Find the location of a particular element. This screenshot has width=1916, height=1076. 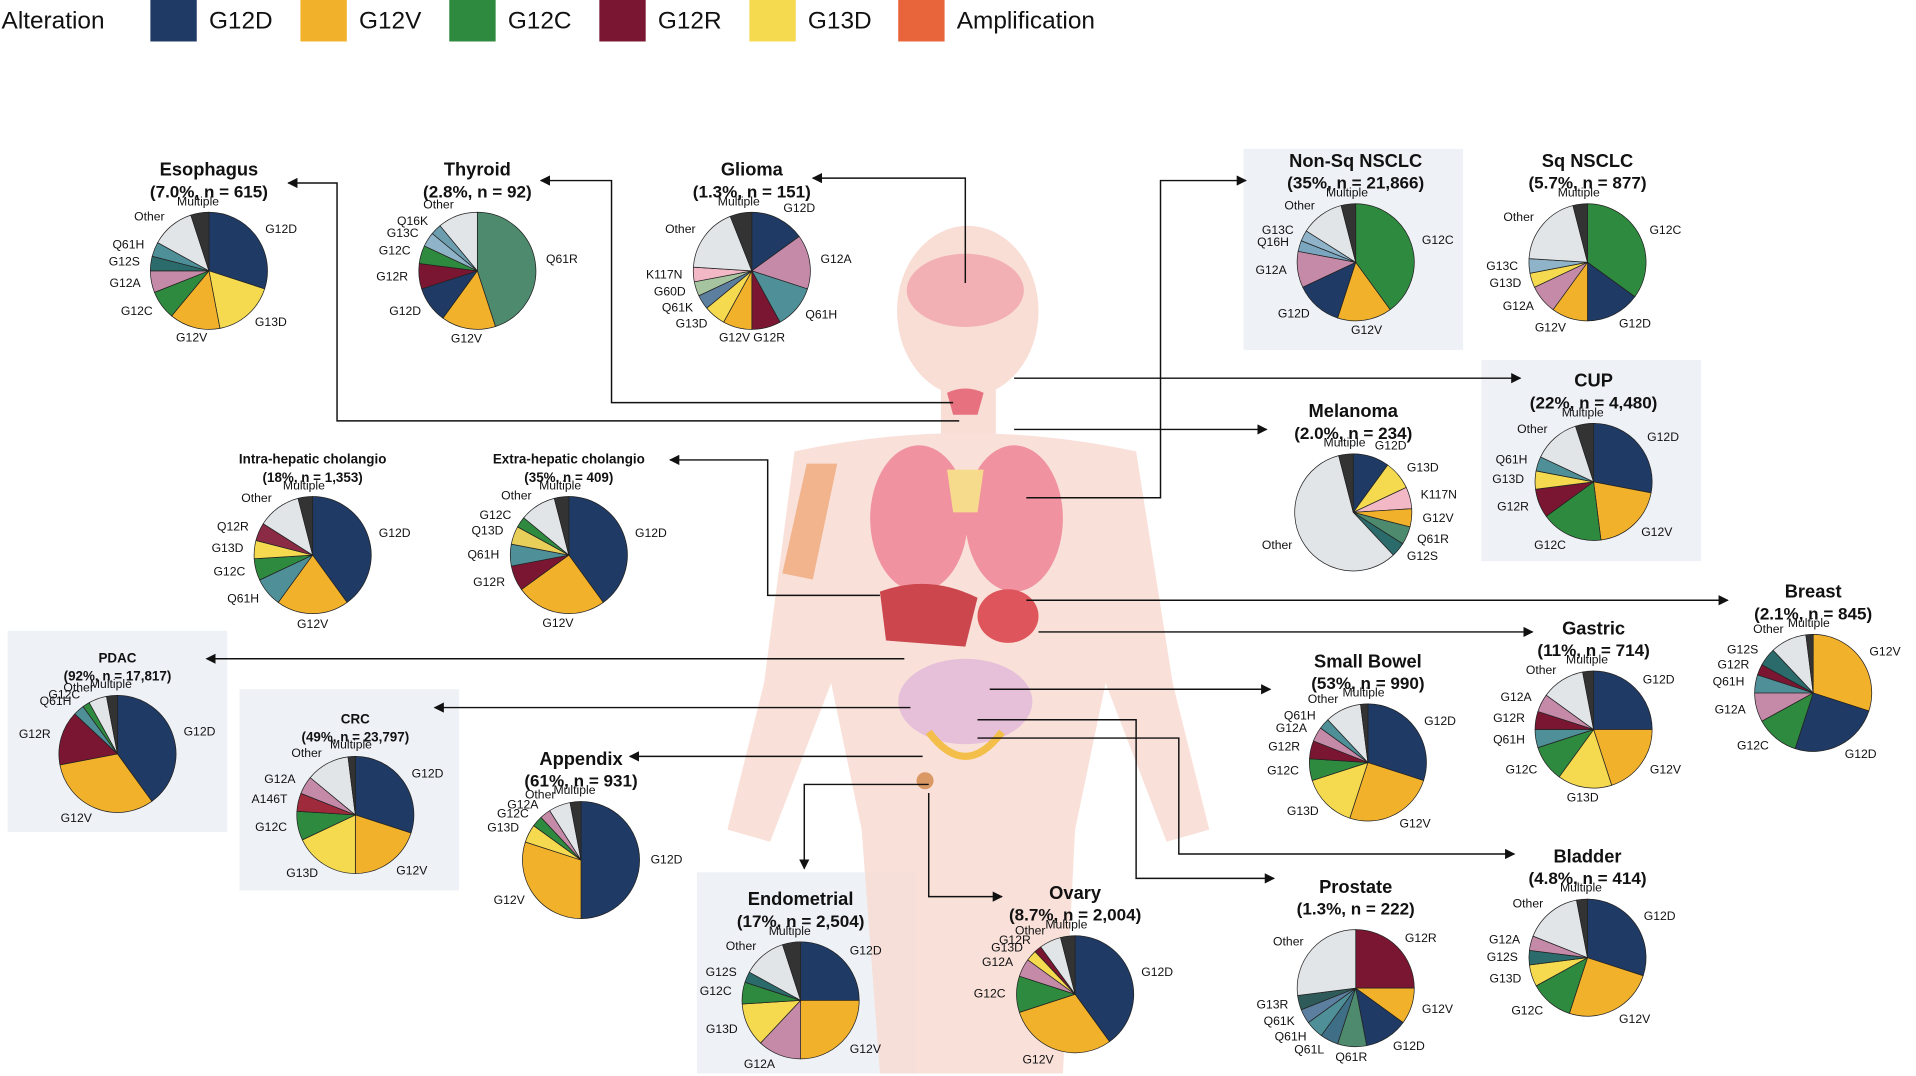

appendix is located at coordinates (925, 781).